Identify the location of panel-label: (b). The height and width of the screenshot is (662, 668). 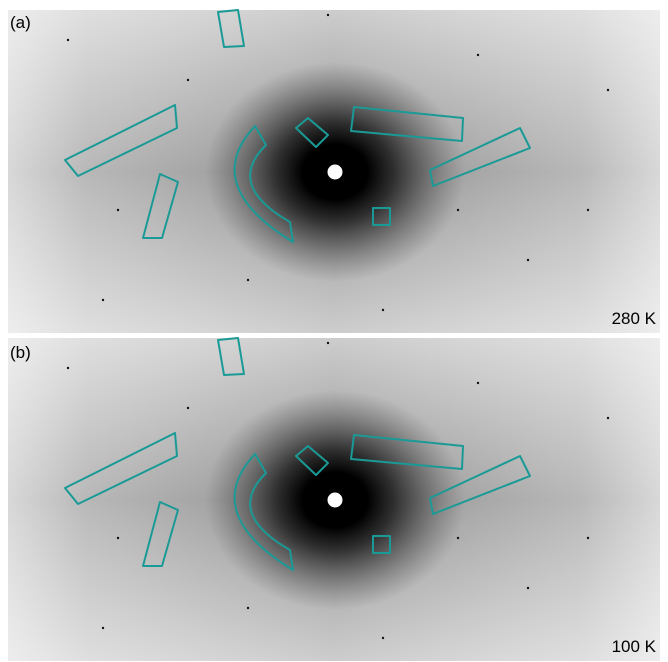
(20, 352).